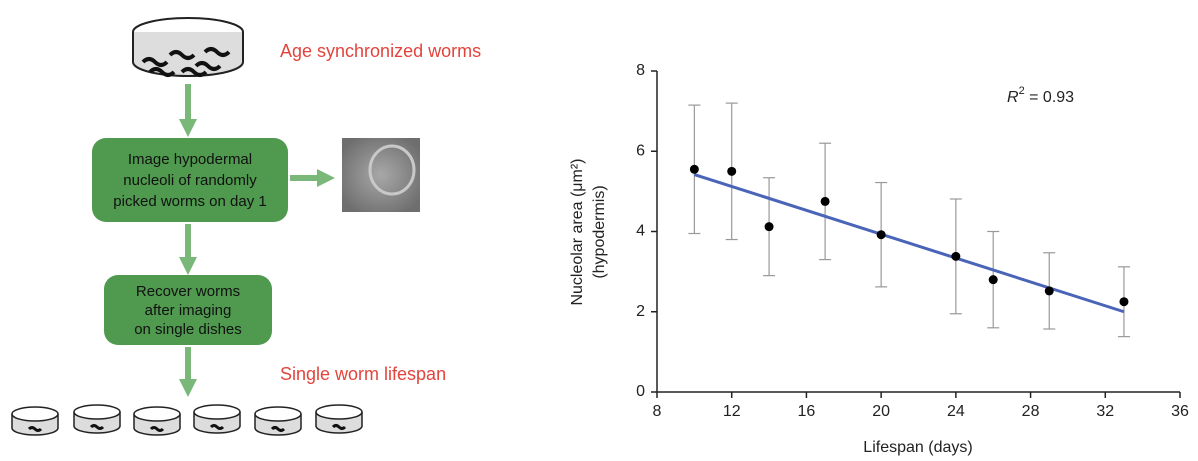 This screenshot has width=1198, height=461. I want to click on box-text: Recover worms, so click(188, 291).